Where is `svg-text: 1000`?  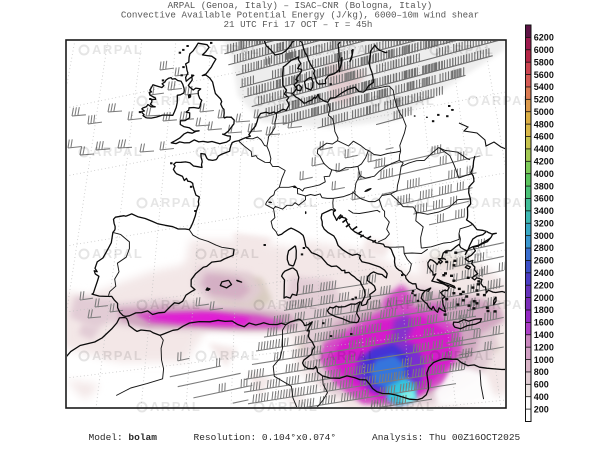
svg-text: 1000 is located at coordinates (544, 360).